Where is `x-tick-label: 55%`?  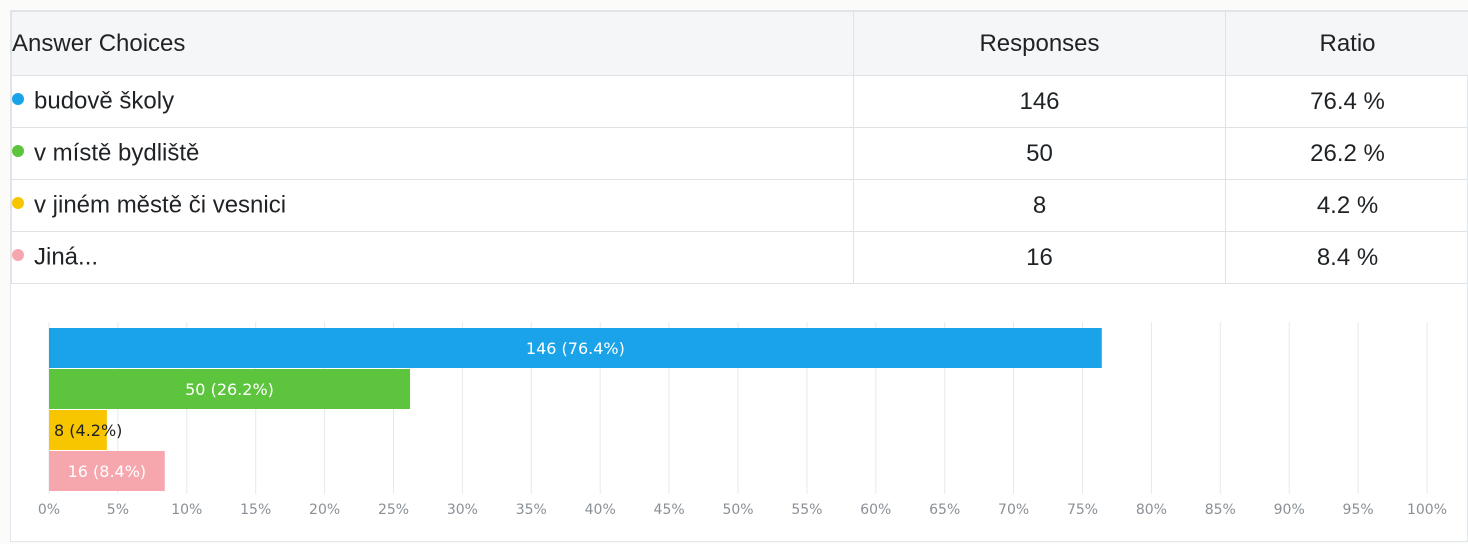
x-tick-label: 55% is located at coordinates (806, 510).